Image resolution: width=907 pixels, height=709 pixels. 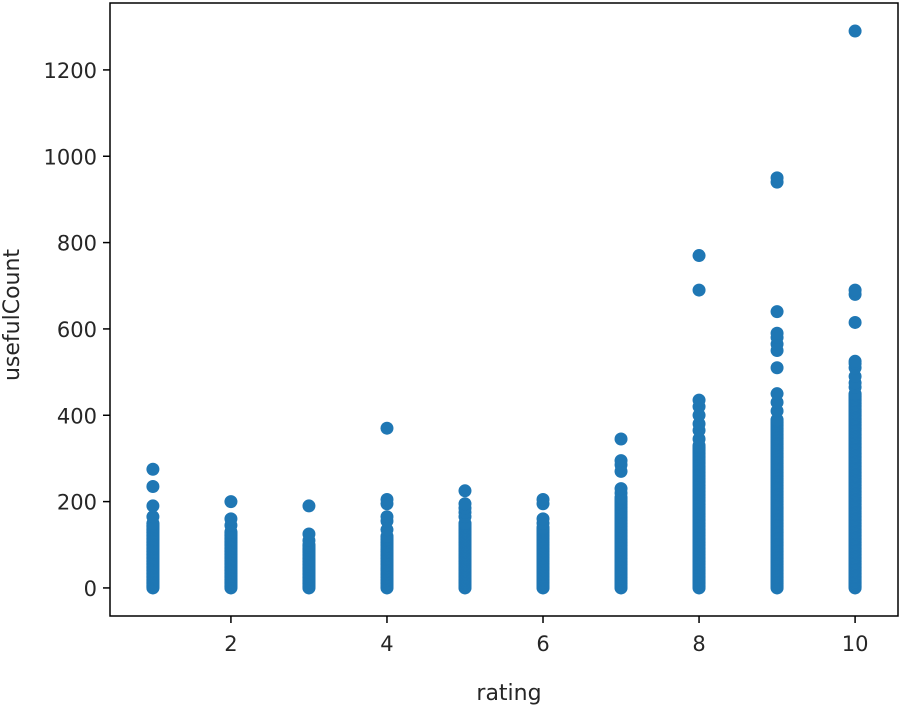 I want to click on x-tick-label: 2, so click(x=230, y=644).